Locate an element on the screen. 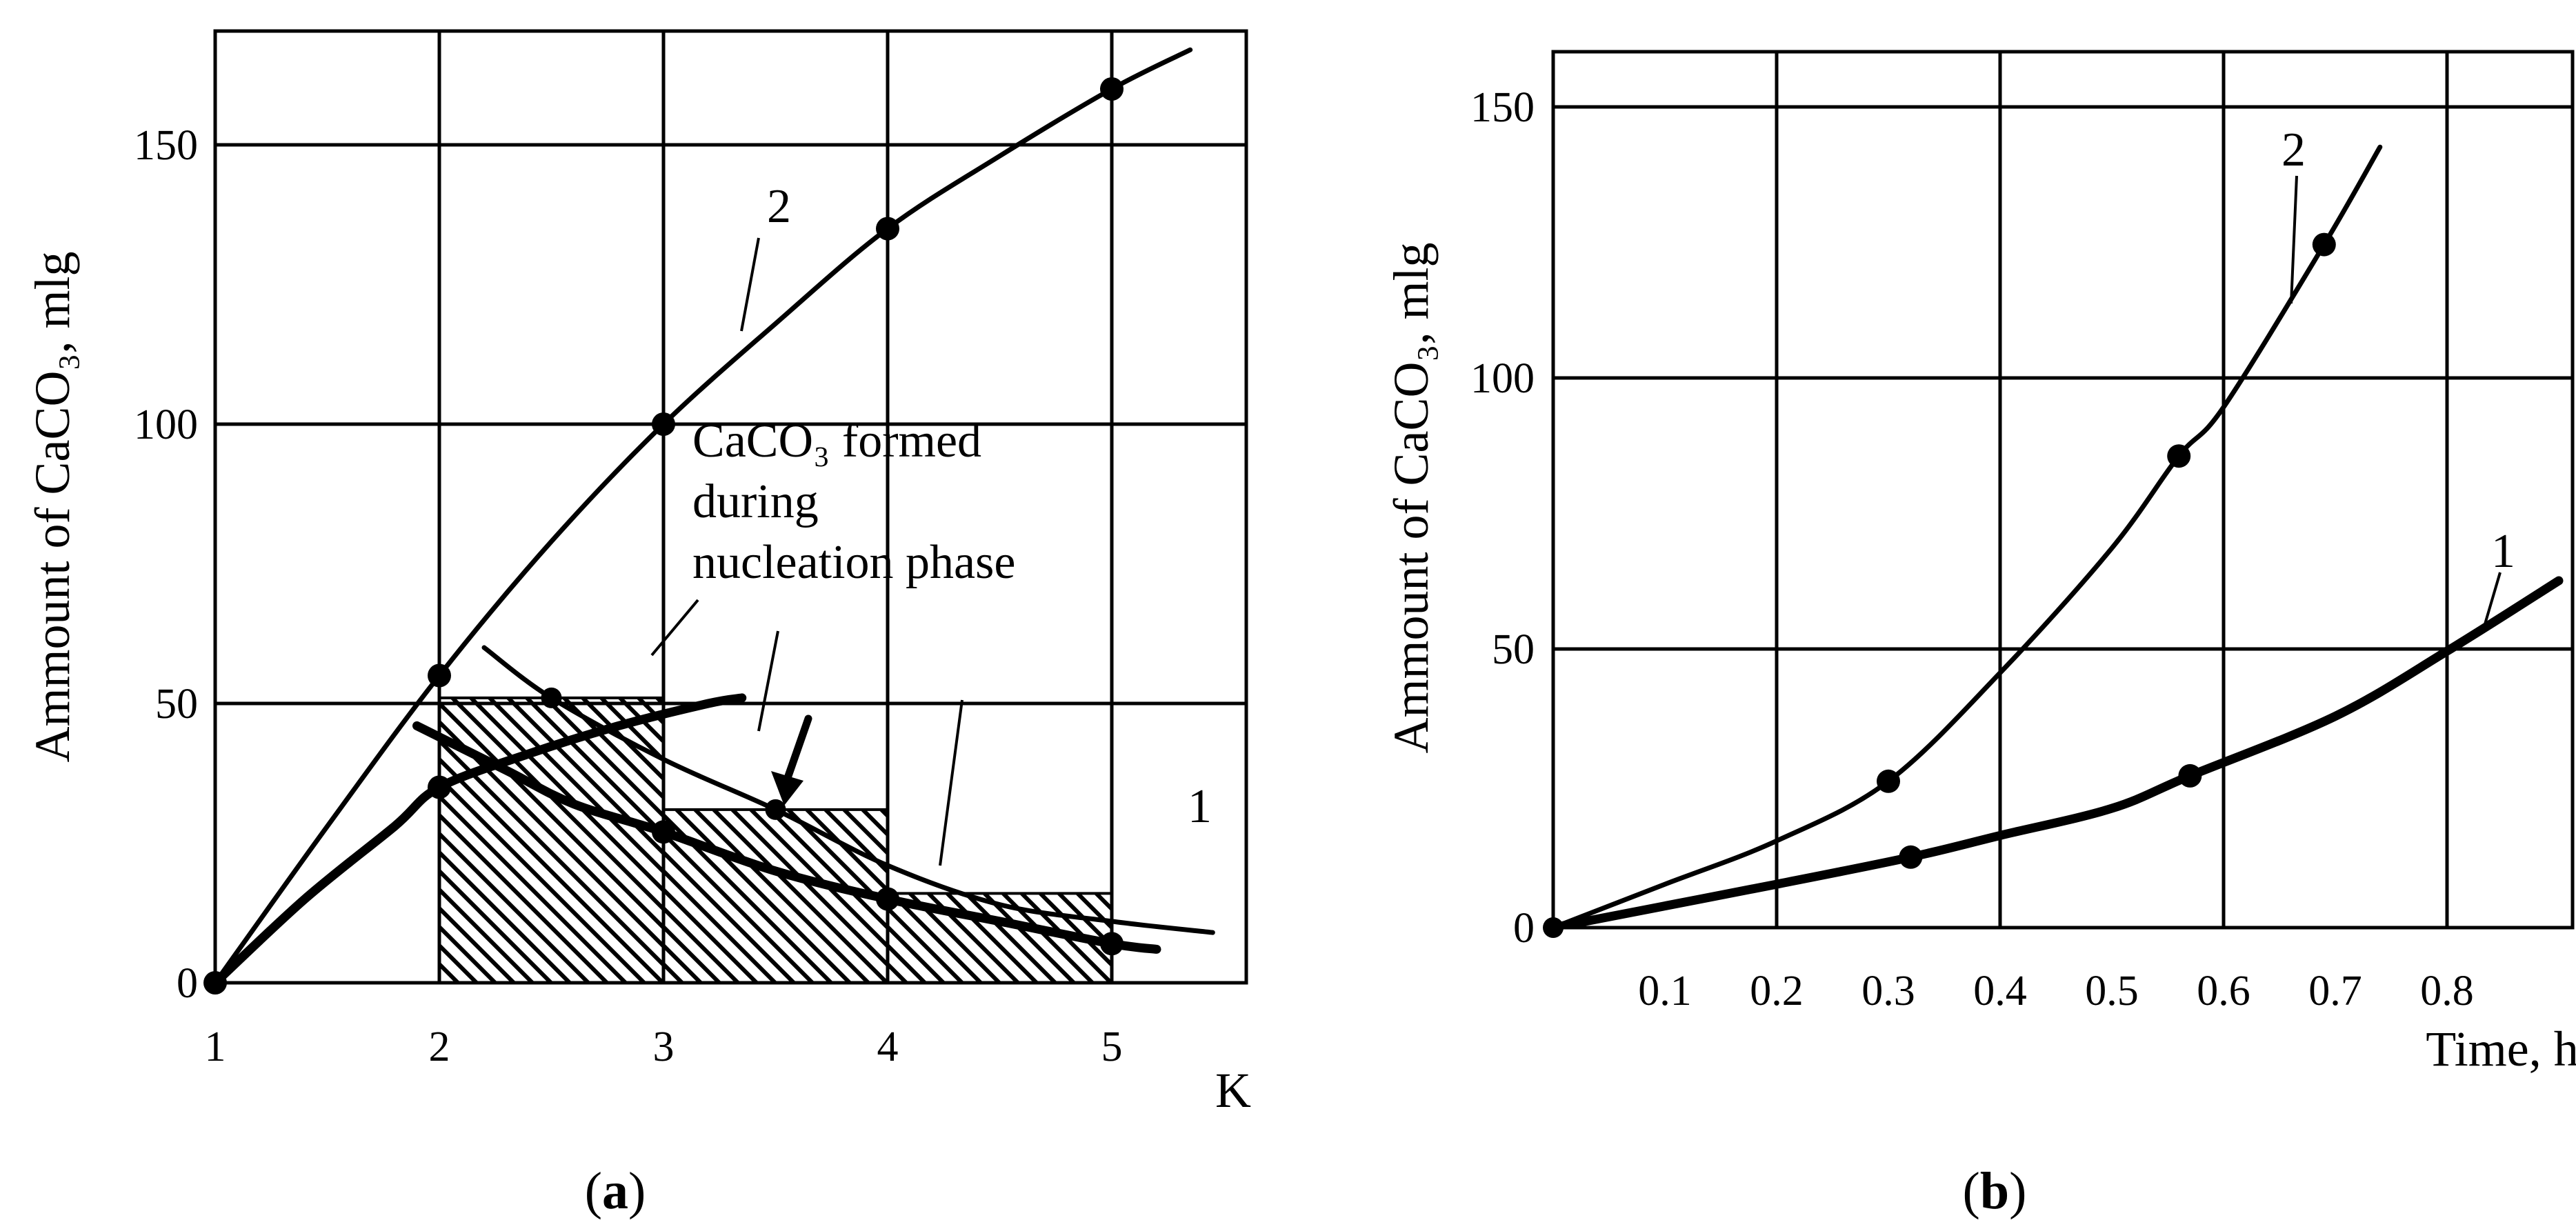  ytick-a-50: 50 is located at coordinates (176, 704).